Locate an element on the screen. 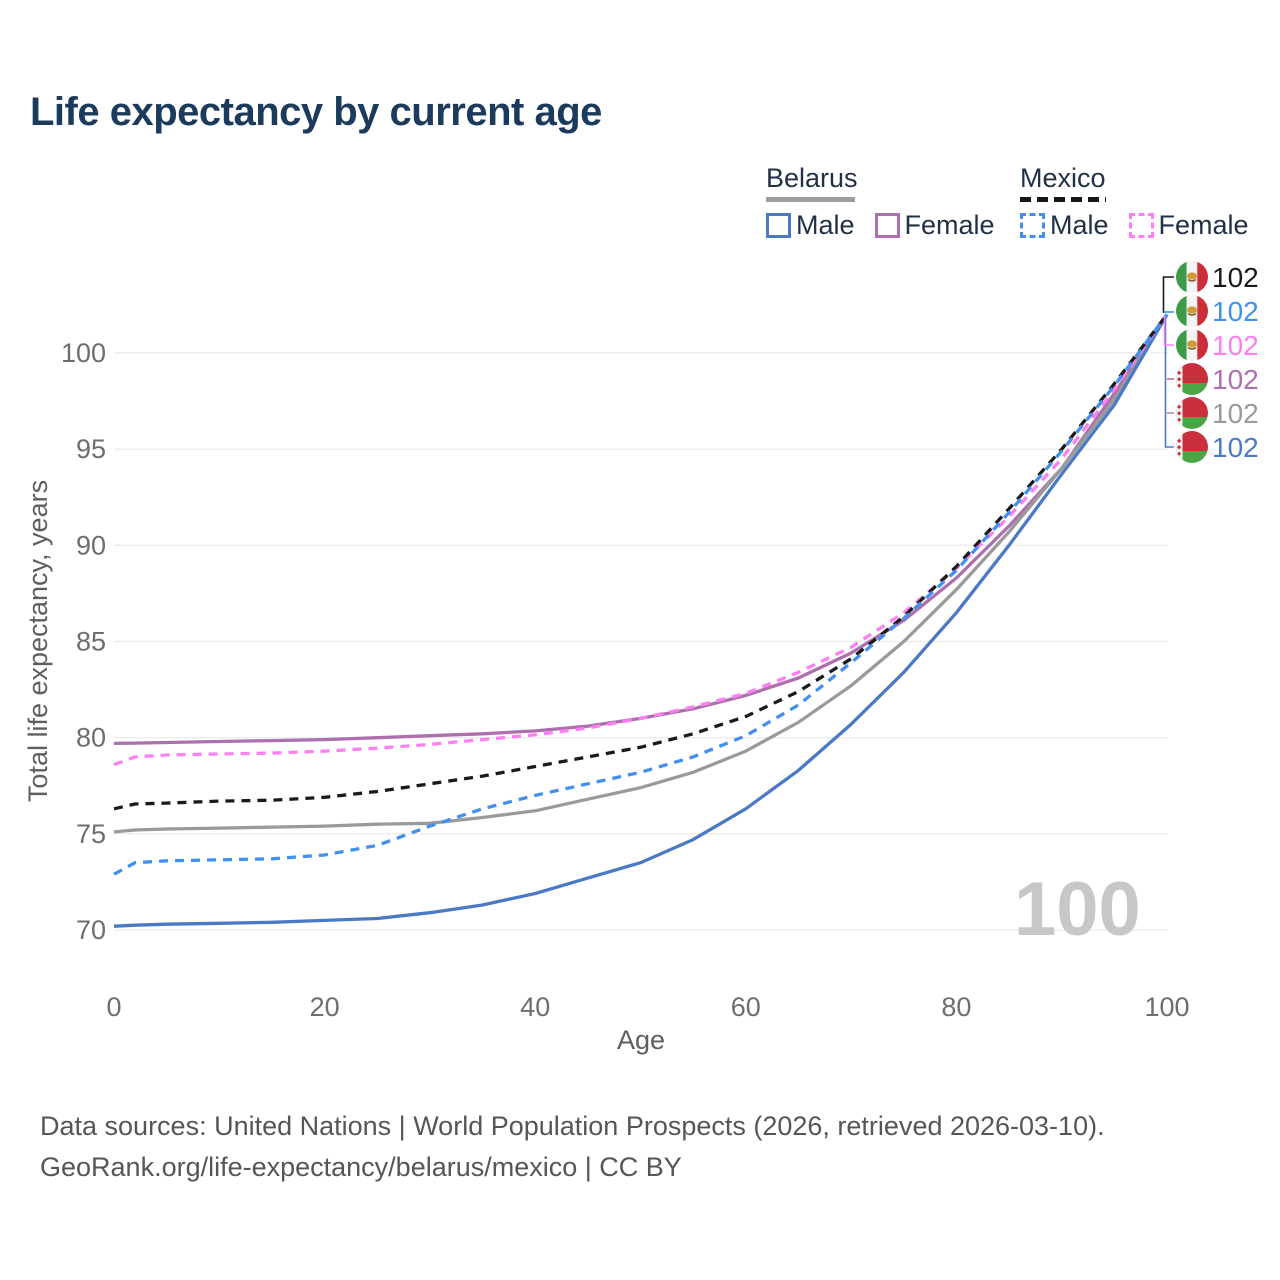  x-tick-label: 80 is located at coordinates (956, 1007).